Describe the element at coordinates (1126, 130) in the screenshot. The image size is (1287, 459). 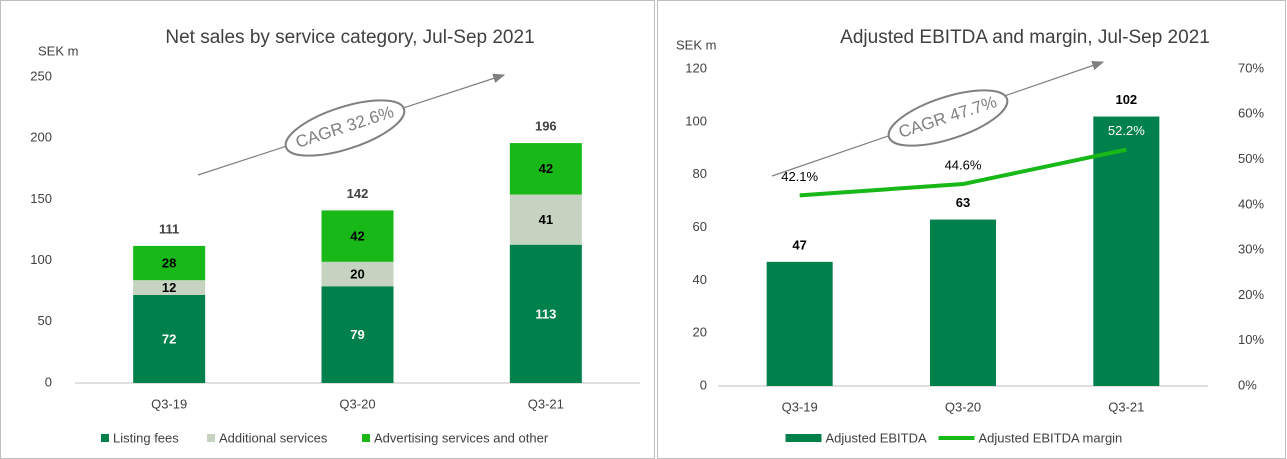
I see `line-label: 52.2%` at that location.